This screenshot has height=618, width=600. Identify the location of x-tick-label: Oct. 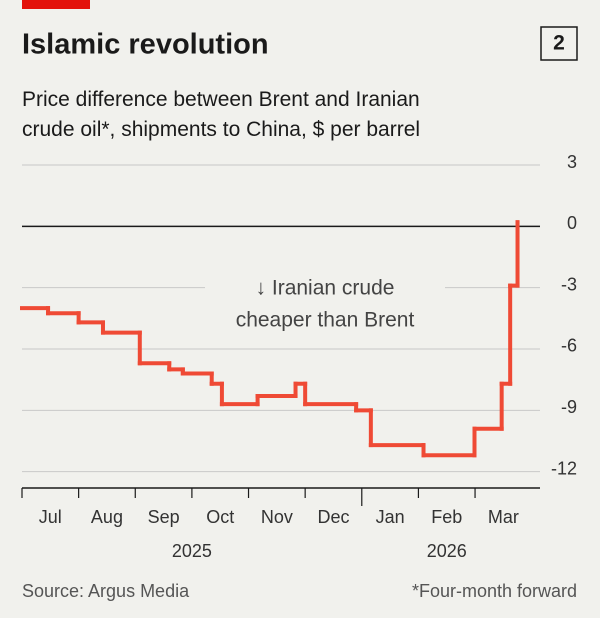
(220, 517).